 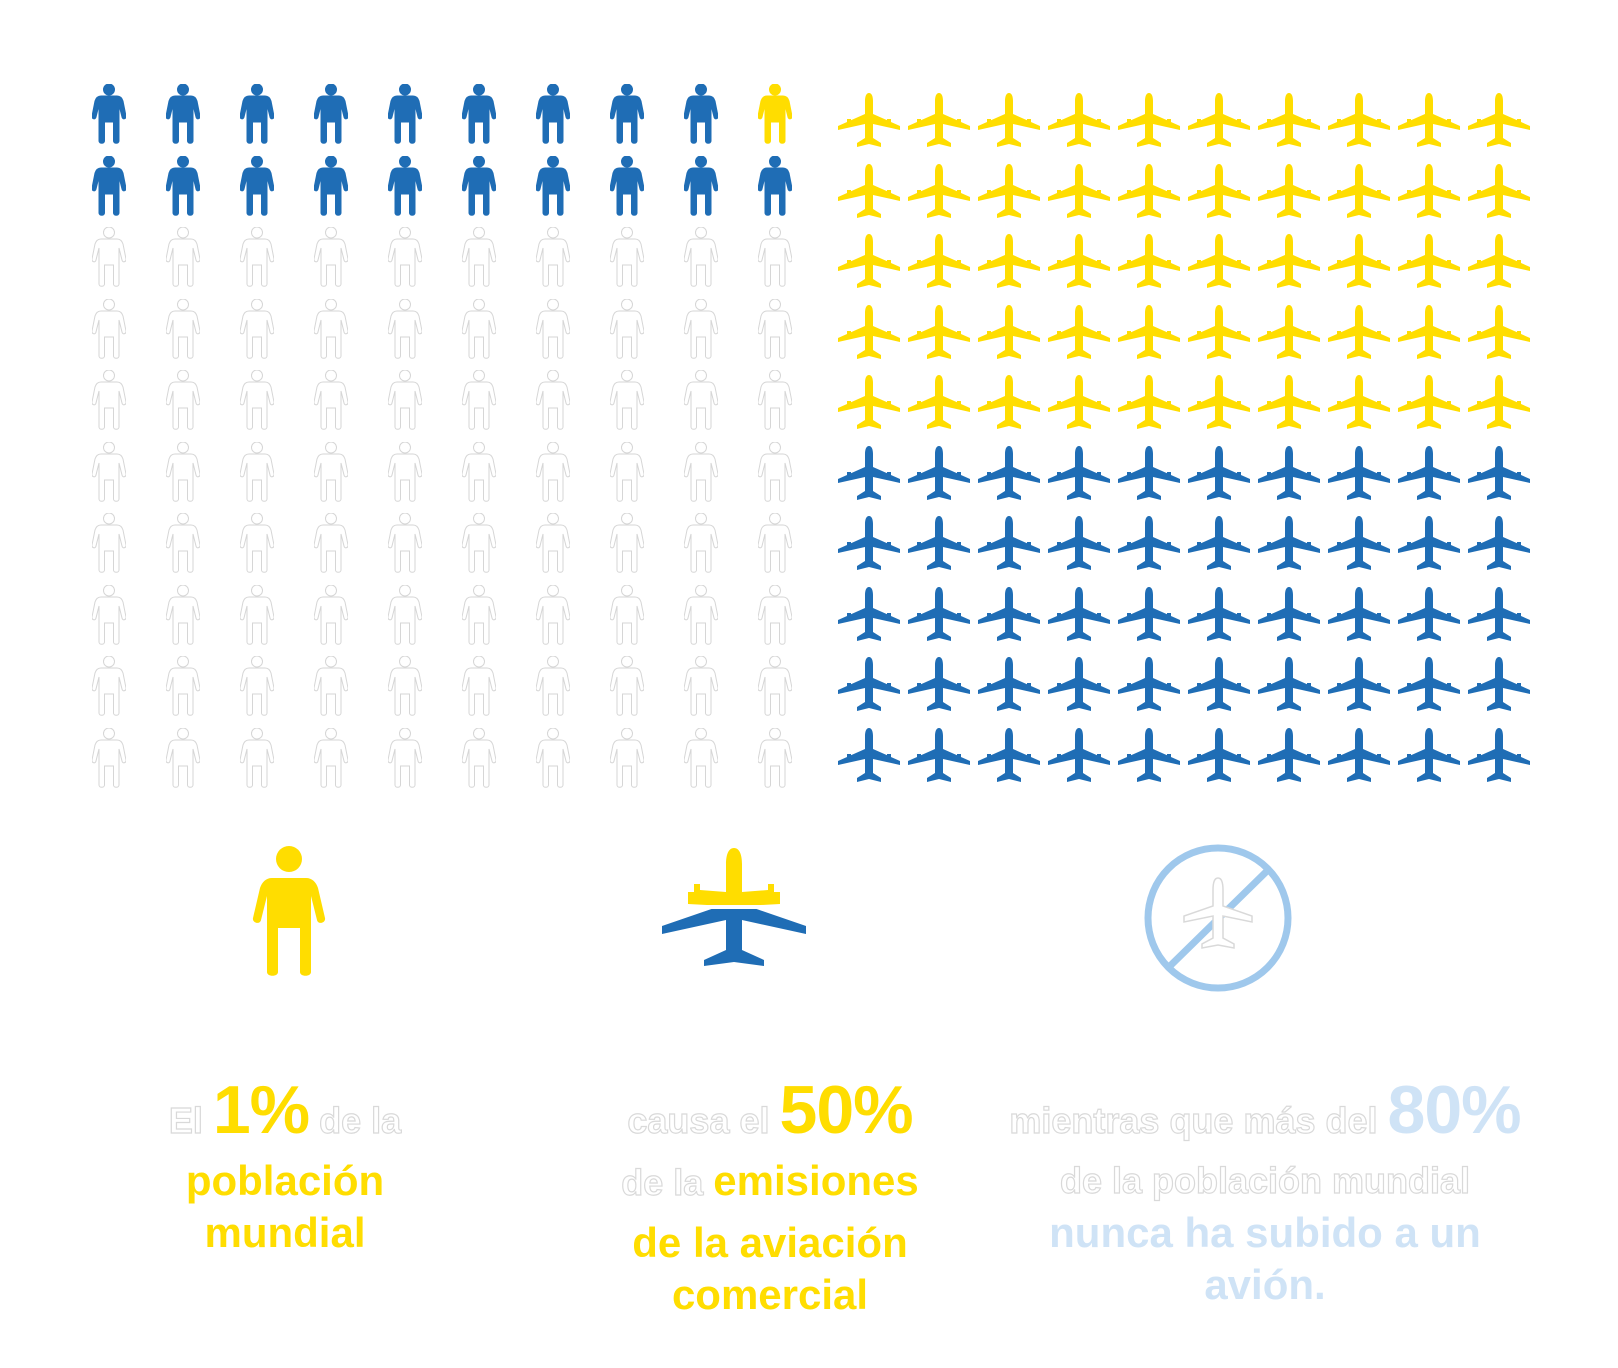 What do you see at coordinates (846, 1110) in the screenshot?
I see `caption-2-value: 50%` at bounding box center [846, 1110].